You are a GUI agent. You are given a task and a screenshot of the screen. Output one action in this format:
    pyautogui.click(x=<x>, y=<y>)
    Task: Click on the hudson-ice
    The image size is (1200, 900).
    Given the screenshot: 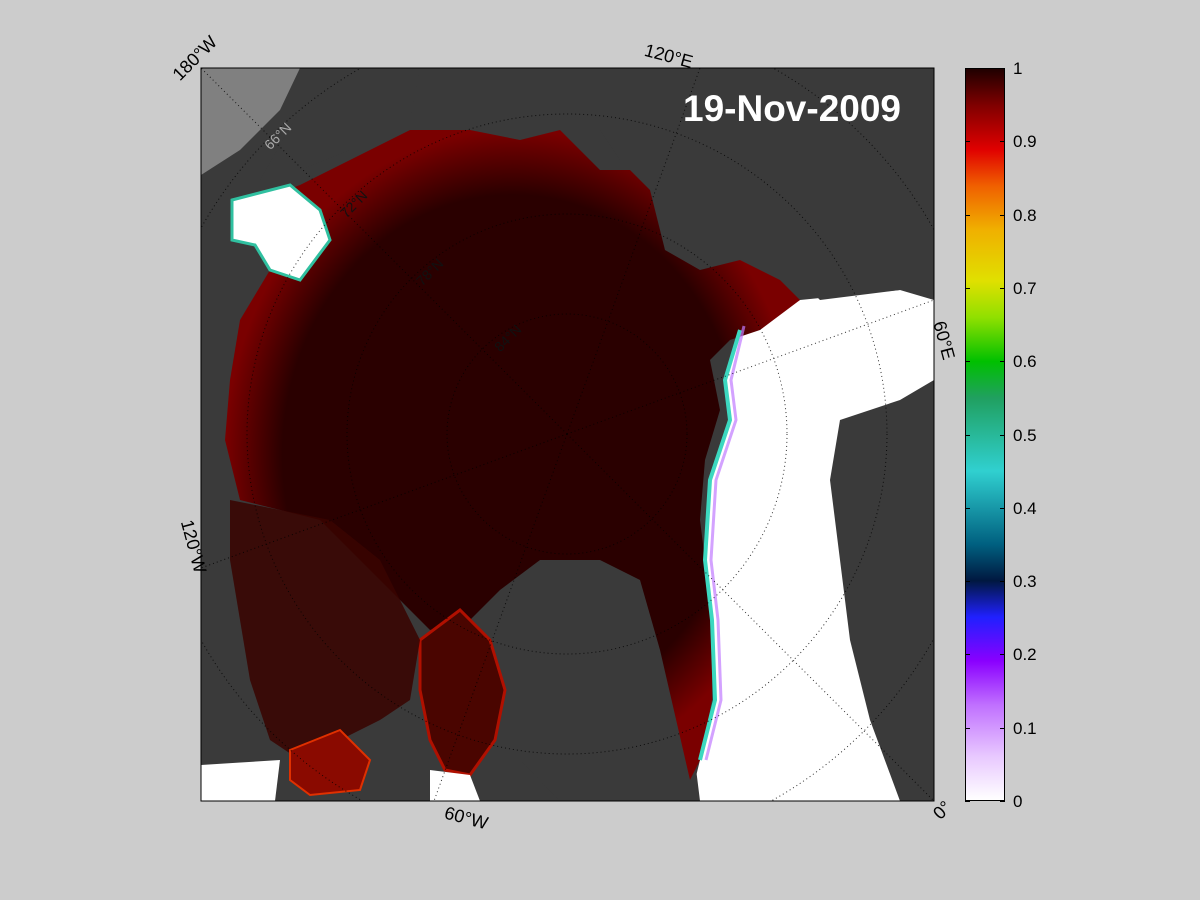 What is the action you would take?
    pyautogui.click(x=330, y=762)
    